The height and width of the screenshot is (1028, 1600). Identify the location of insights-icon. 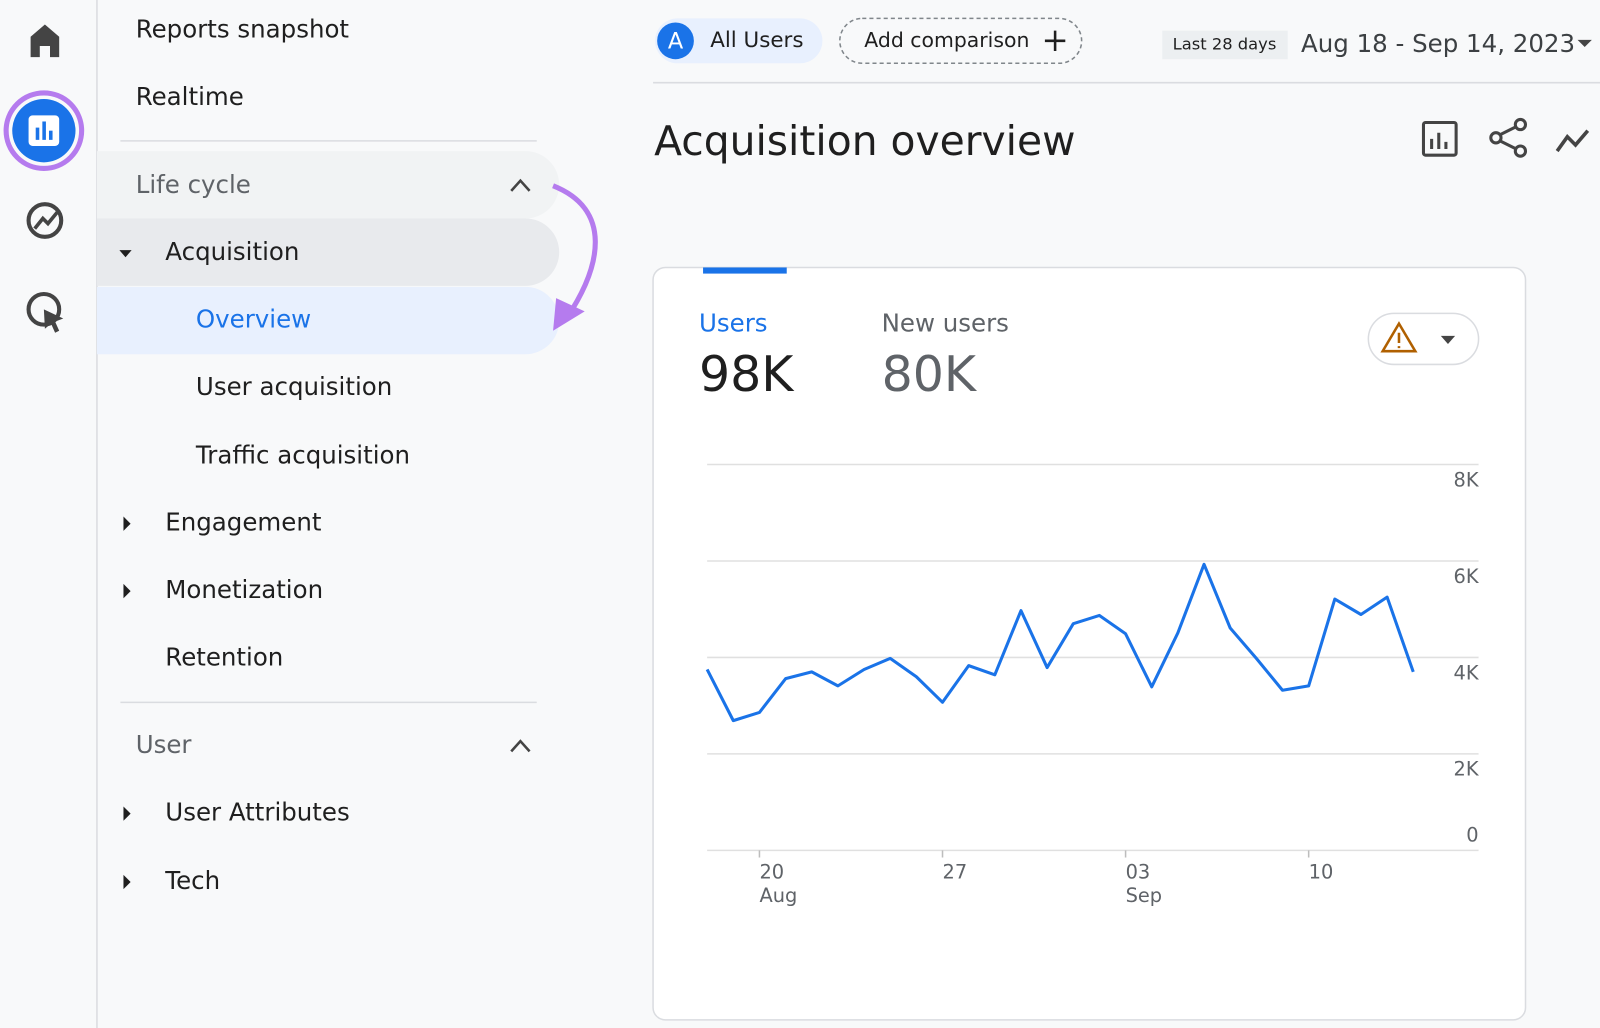
(1572, 141).